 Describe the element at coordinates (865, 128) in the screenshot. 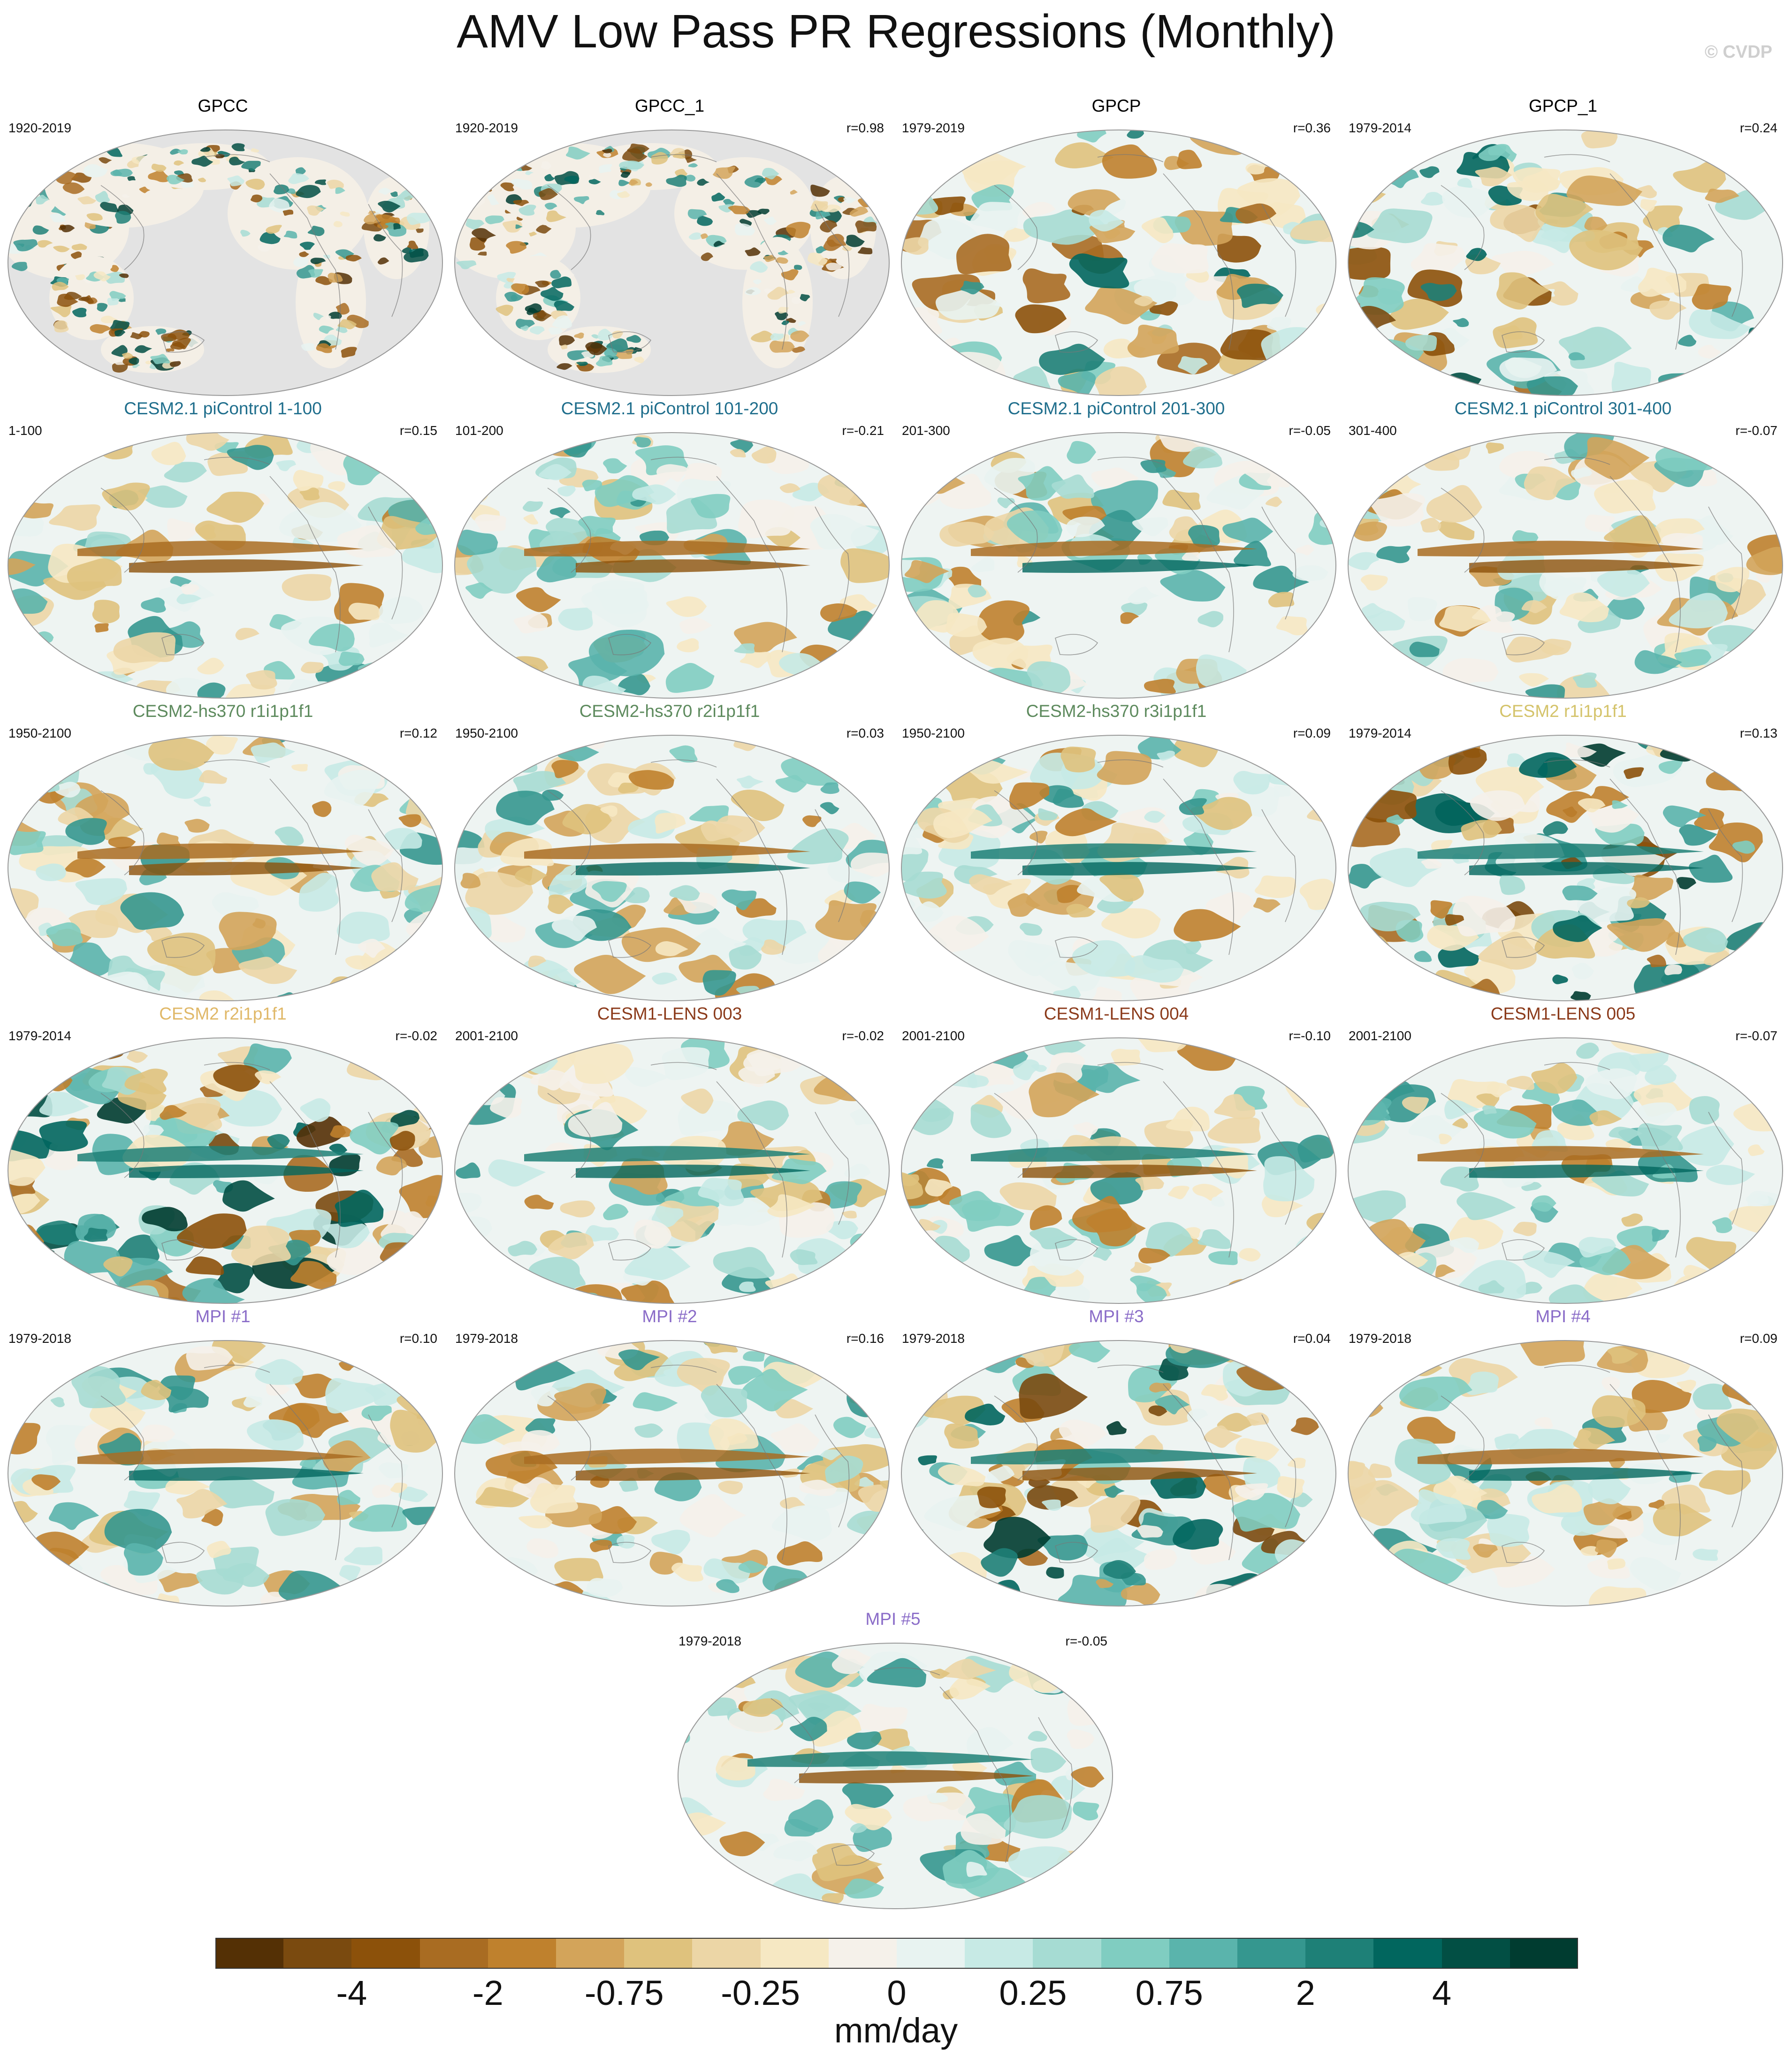

I see `panel-correlation: r=0.98` at that location.